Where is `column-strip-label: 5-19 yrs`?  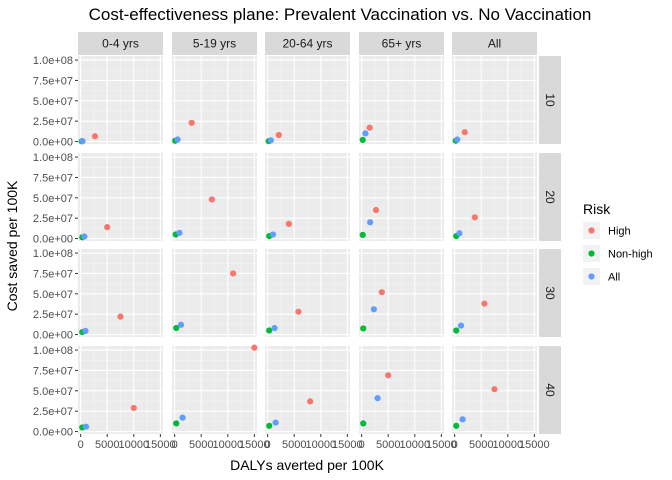
column-strip-label: 5-19 yrs is located at coordinates (214, 44).